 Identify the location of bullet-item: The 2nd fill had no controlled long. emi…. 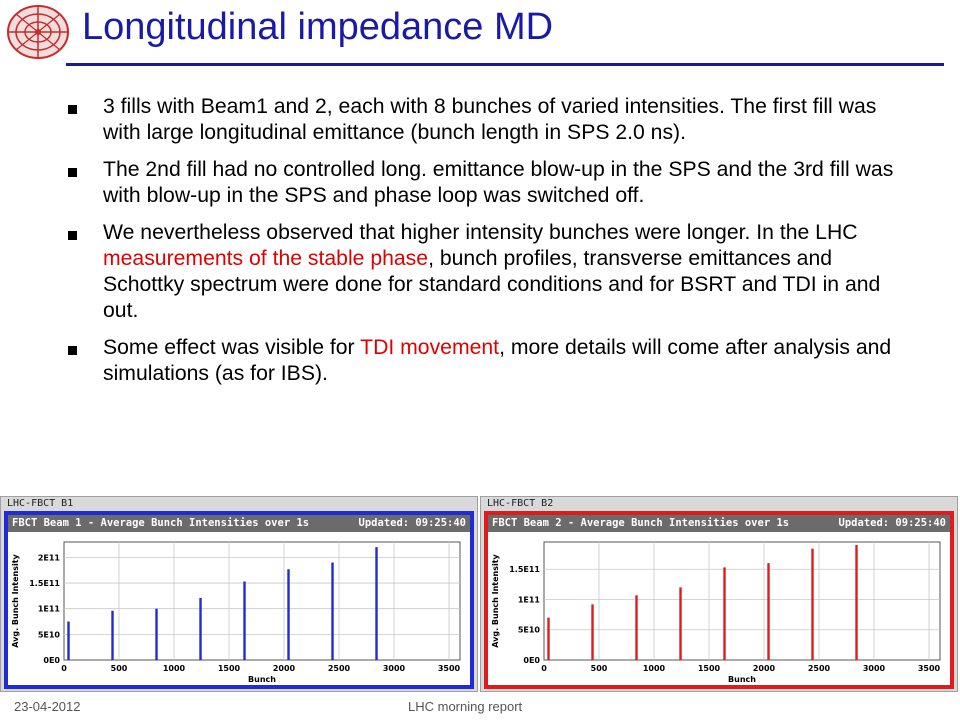
(481, 183).